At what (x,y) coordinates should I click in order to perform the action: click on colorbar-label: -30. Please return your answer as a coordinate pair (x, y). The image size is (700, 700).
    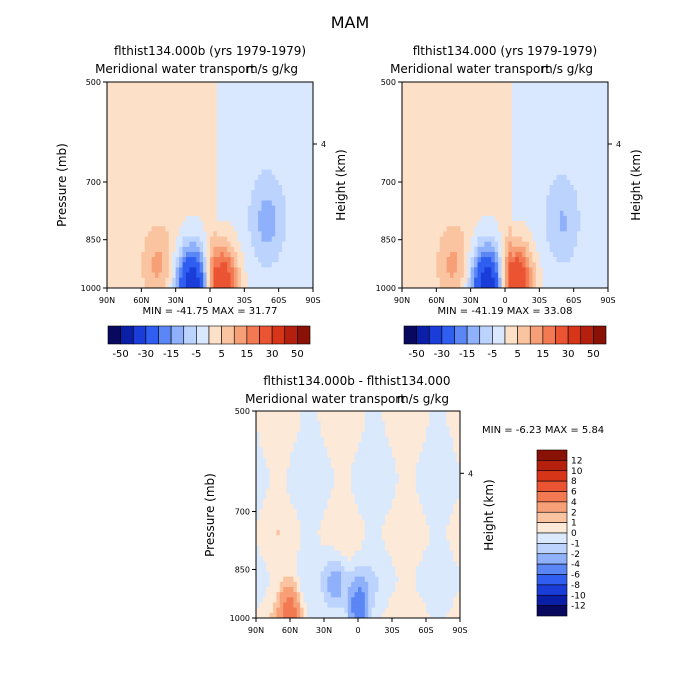
    Looking at the image, I should click on (442, 354).